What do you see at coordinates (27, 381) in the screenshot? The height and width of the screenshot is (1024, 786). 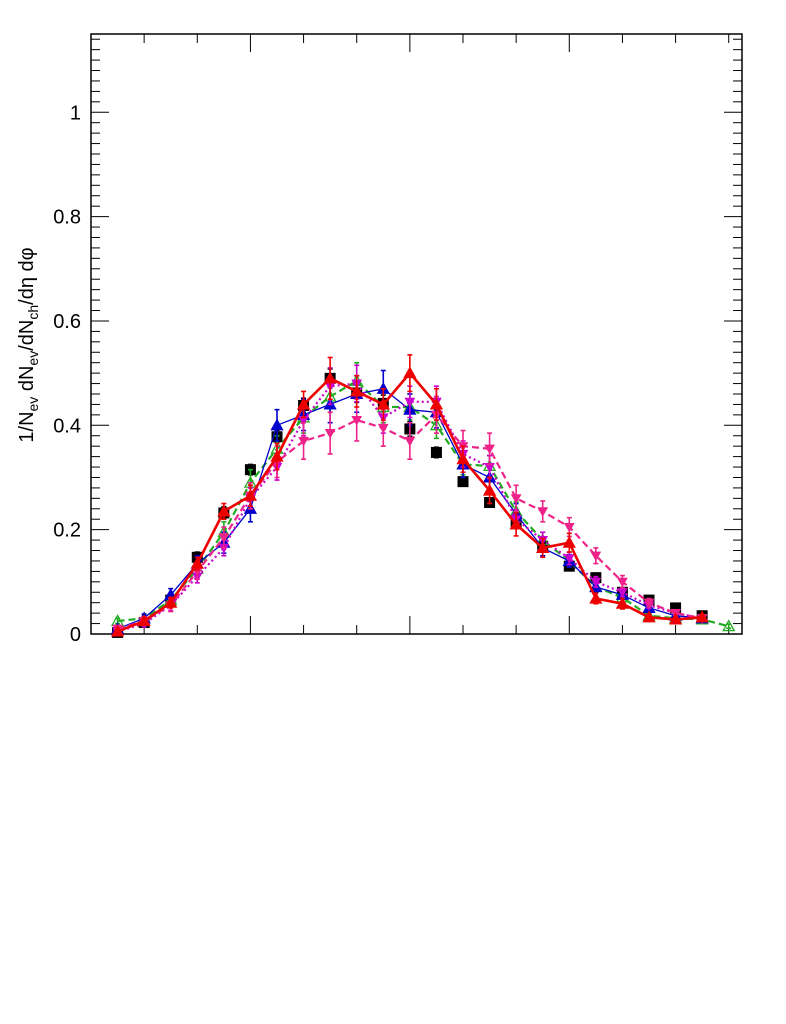 I see `y-axis-title-part: dN` at bounding box center [27, 381].